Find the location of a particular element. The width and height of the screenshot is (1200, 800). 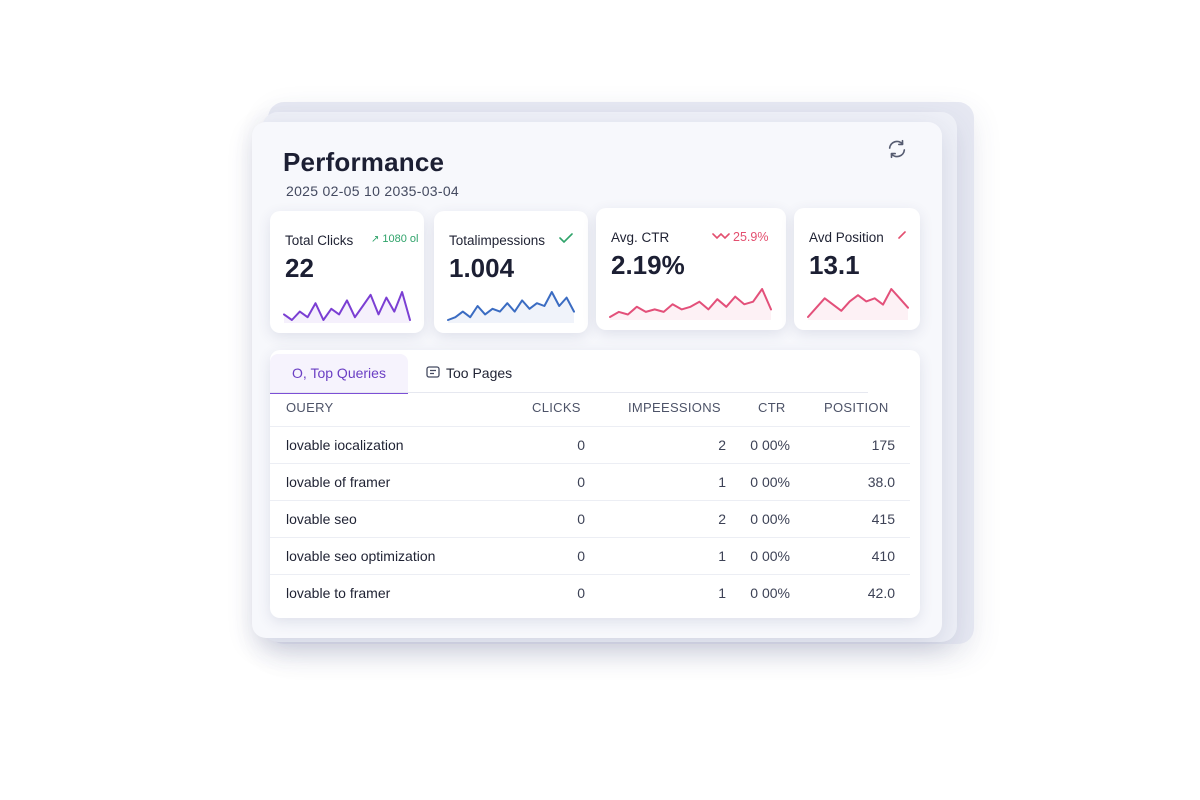

sparkline-impressions is located at coordinates (511, 307).